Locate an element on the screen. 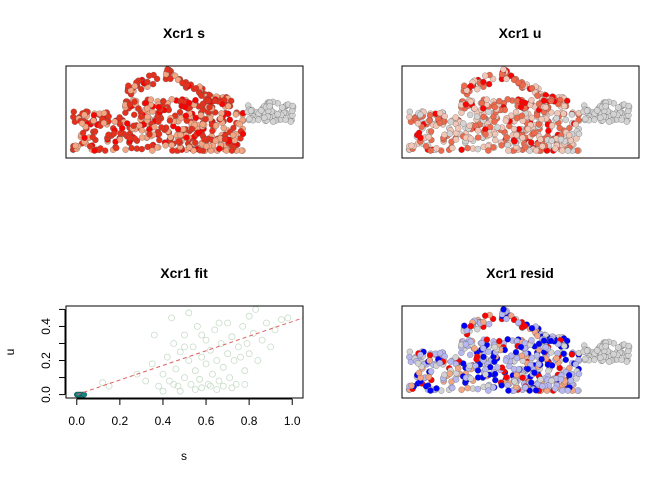 Image resolution: width=672 pixels, height=480 pixels. panel-title-u: Xcr1 u is located at coordinates (520, 33).